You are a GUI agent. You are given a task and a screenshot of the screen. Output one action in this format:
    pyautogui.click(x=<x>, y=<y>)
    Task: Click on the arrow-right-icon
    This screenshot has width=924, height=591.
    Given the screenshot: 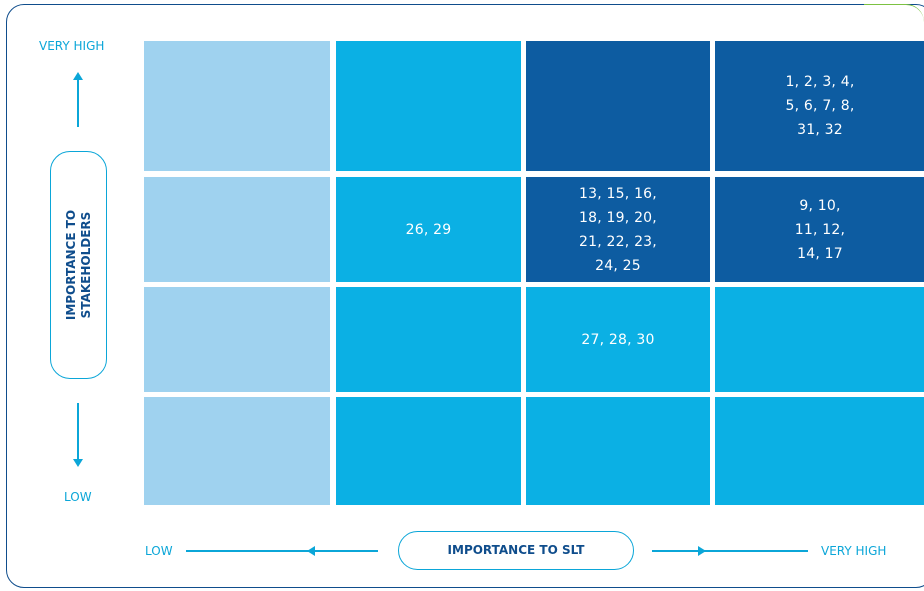 What is the action you would take?
    pyautogui.click(x=702, y=551)
    